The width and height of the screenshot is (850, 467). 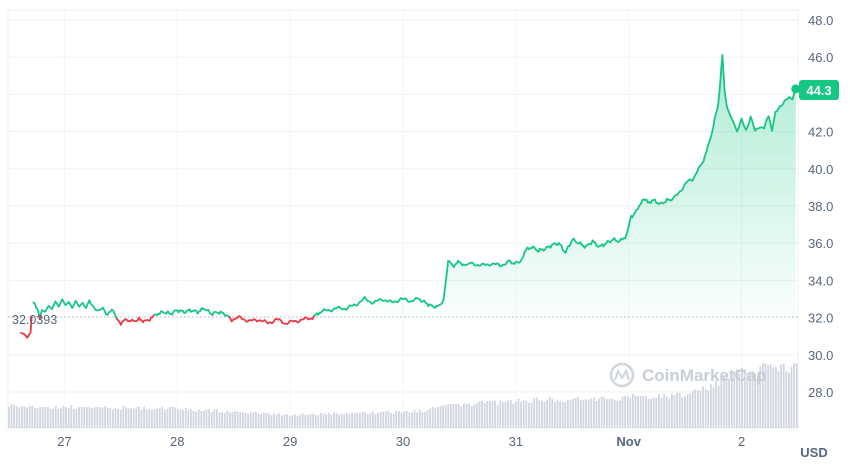 I want to click on x-tick-label: 31, so click(x=516, y=441).